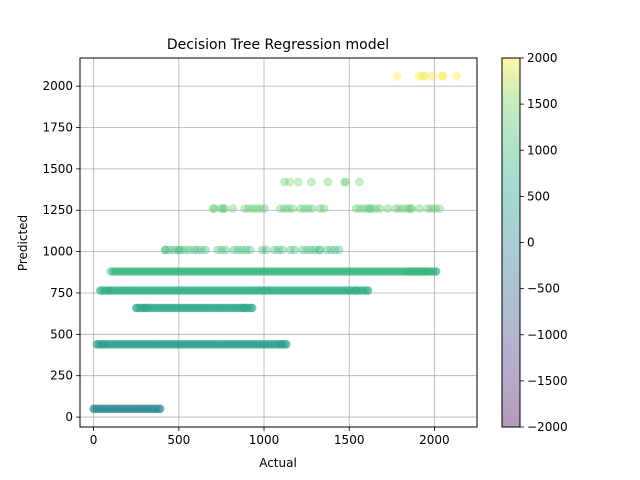  I want to click on y-tick-label: 0, so click(69, 417).